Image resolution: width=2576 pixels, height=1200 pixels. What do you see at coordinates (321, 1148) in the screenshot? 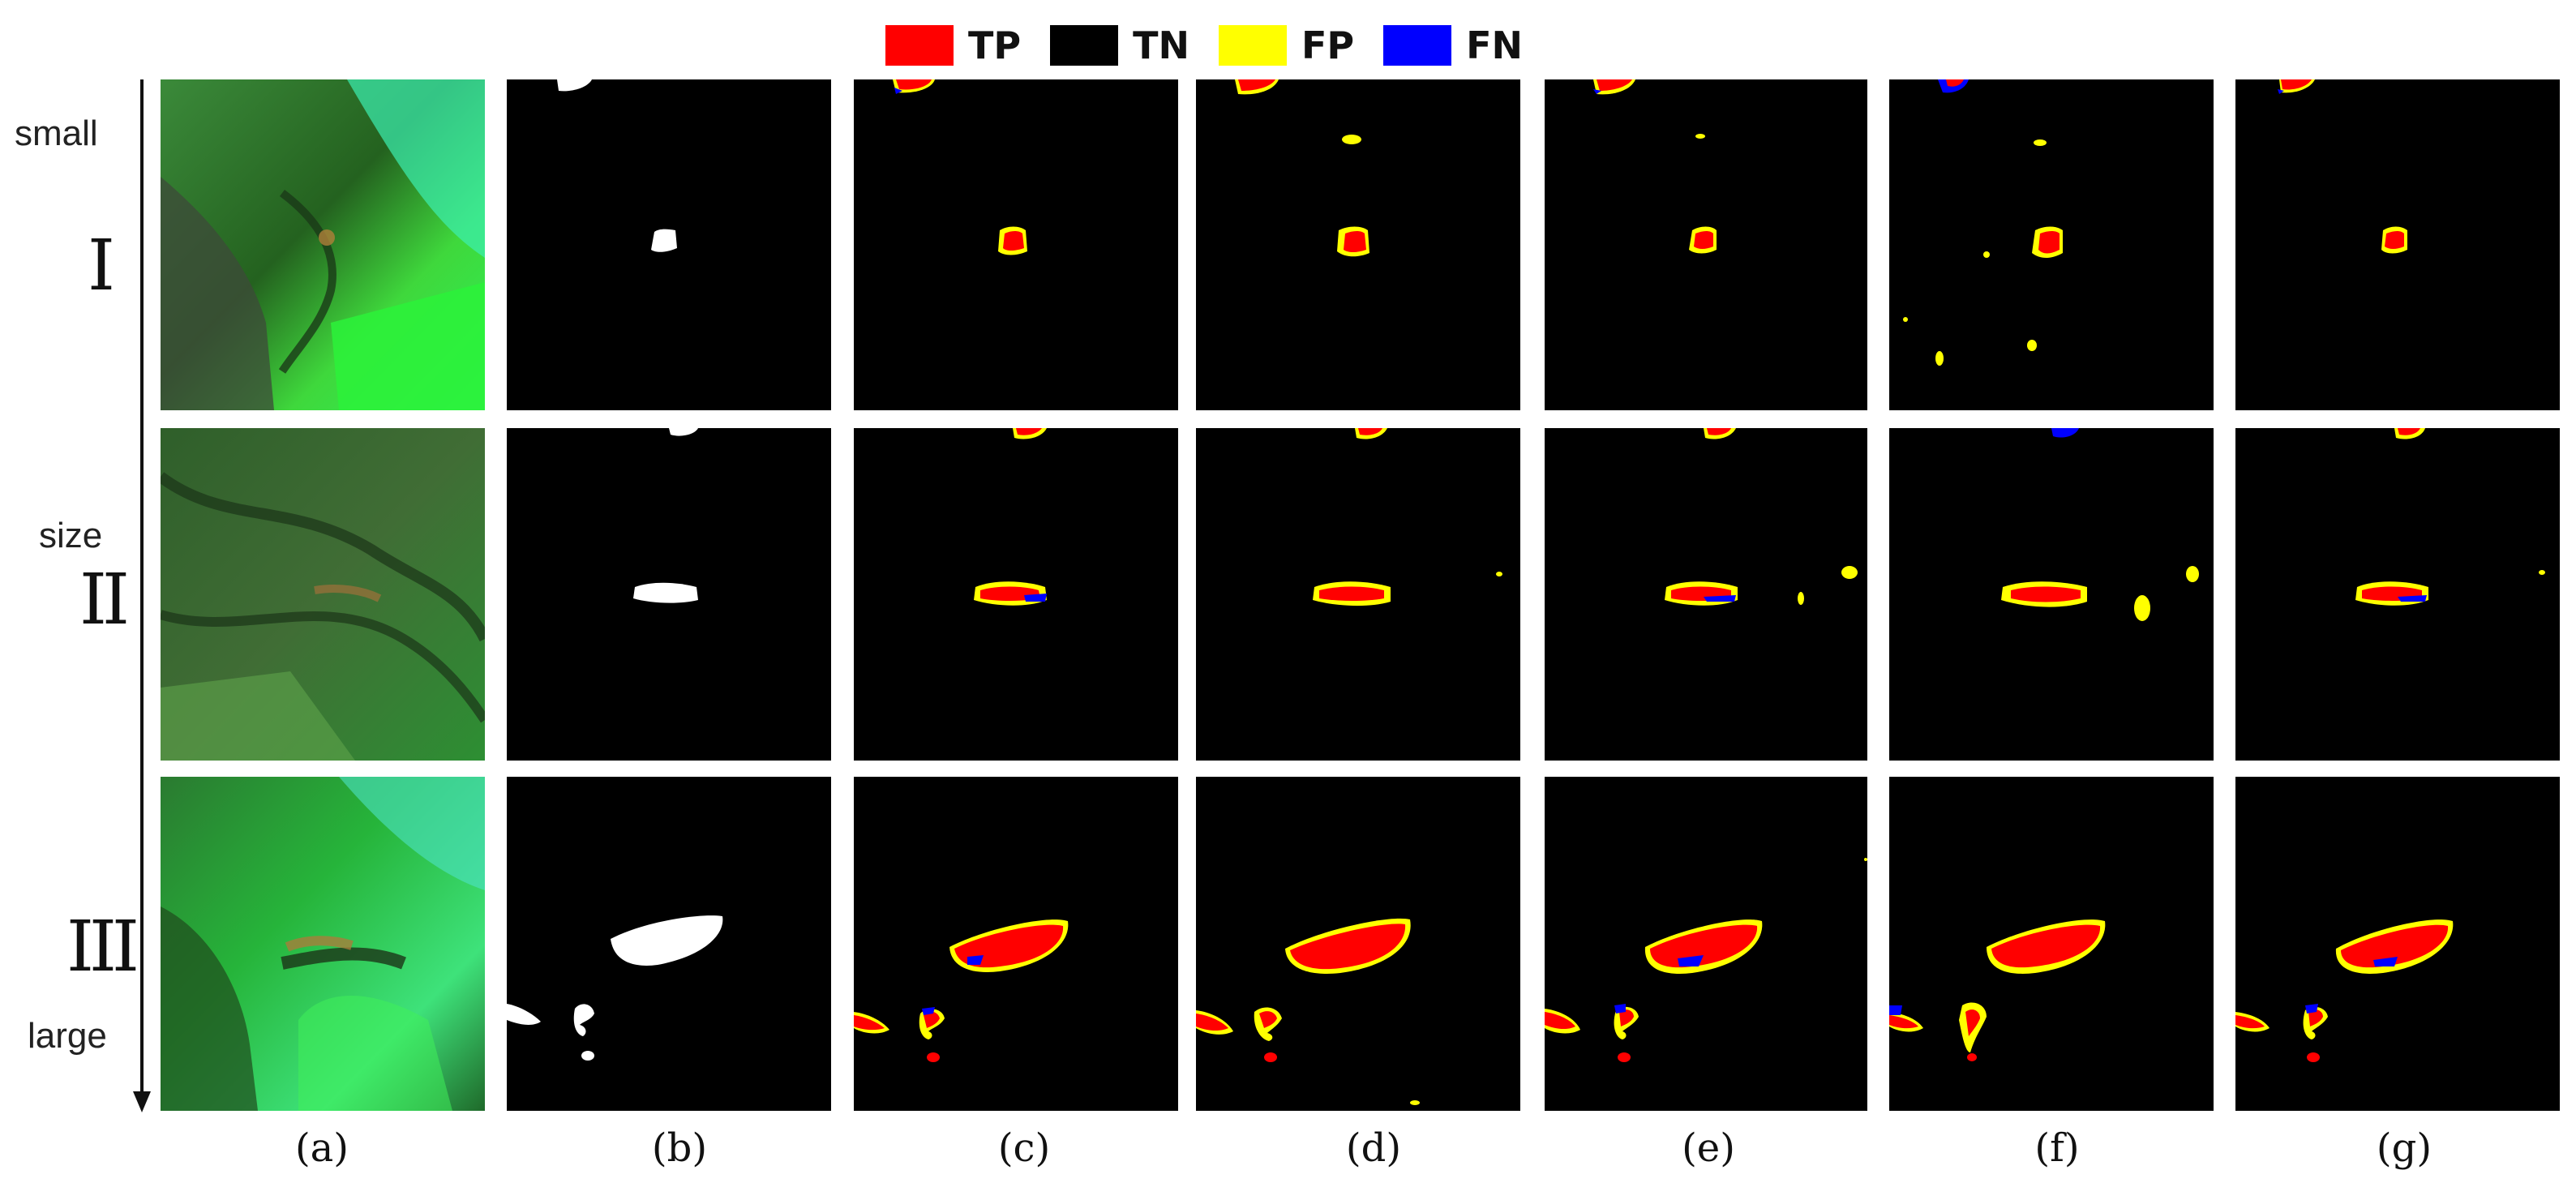
I see `col-label-a: (a)` at bounding box center [321, 1148].